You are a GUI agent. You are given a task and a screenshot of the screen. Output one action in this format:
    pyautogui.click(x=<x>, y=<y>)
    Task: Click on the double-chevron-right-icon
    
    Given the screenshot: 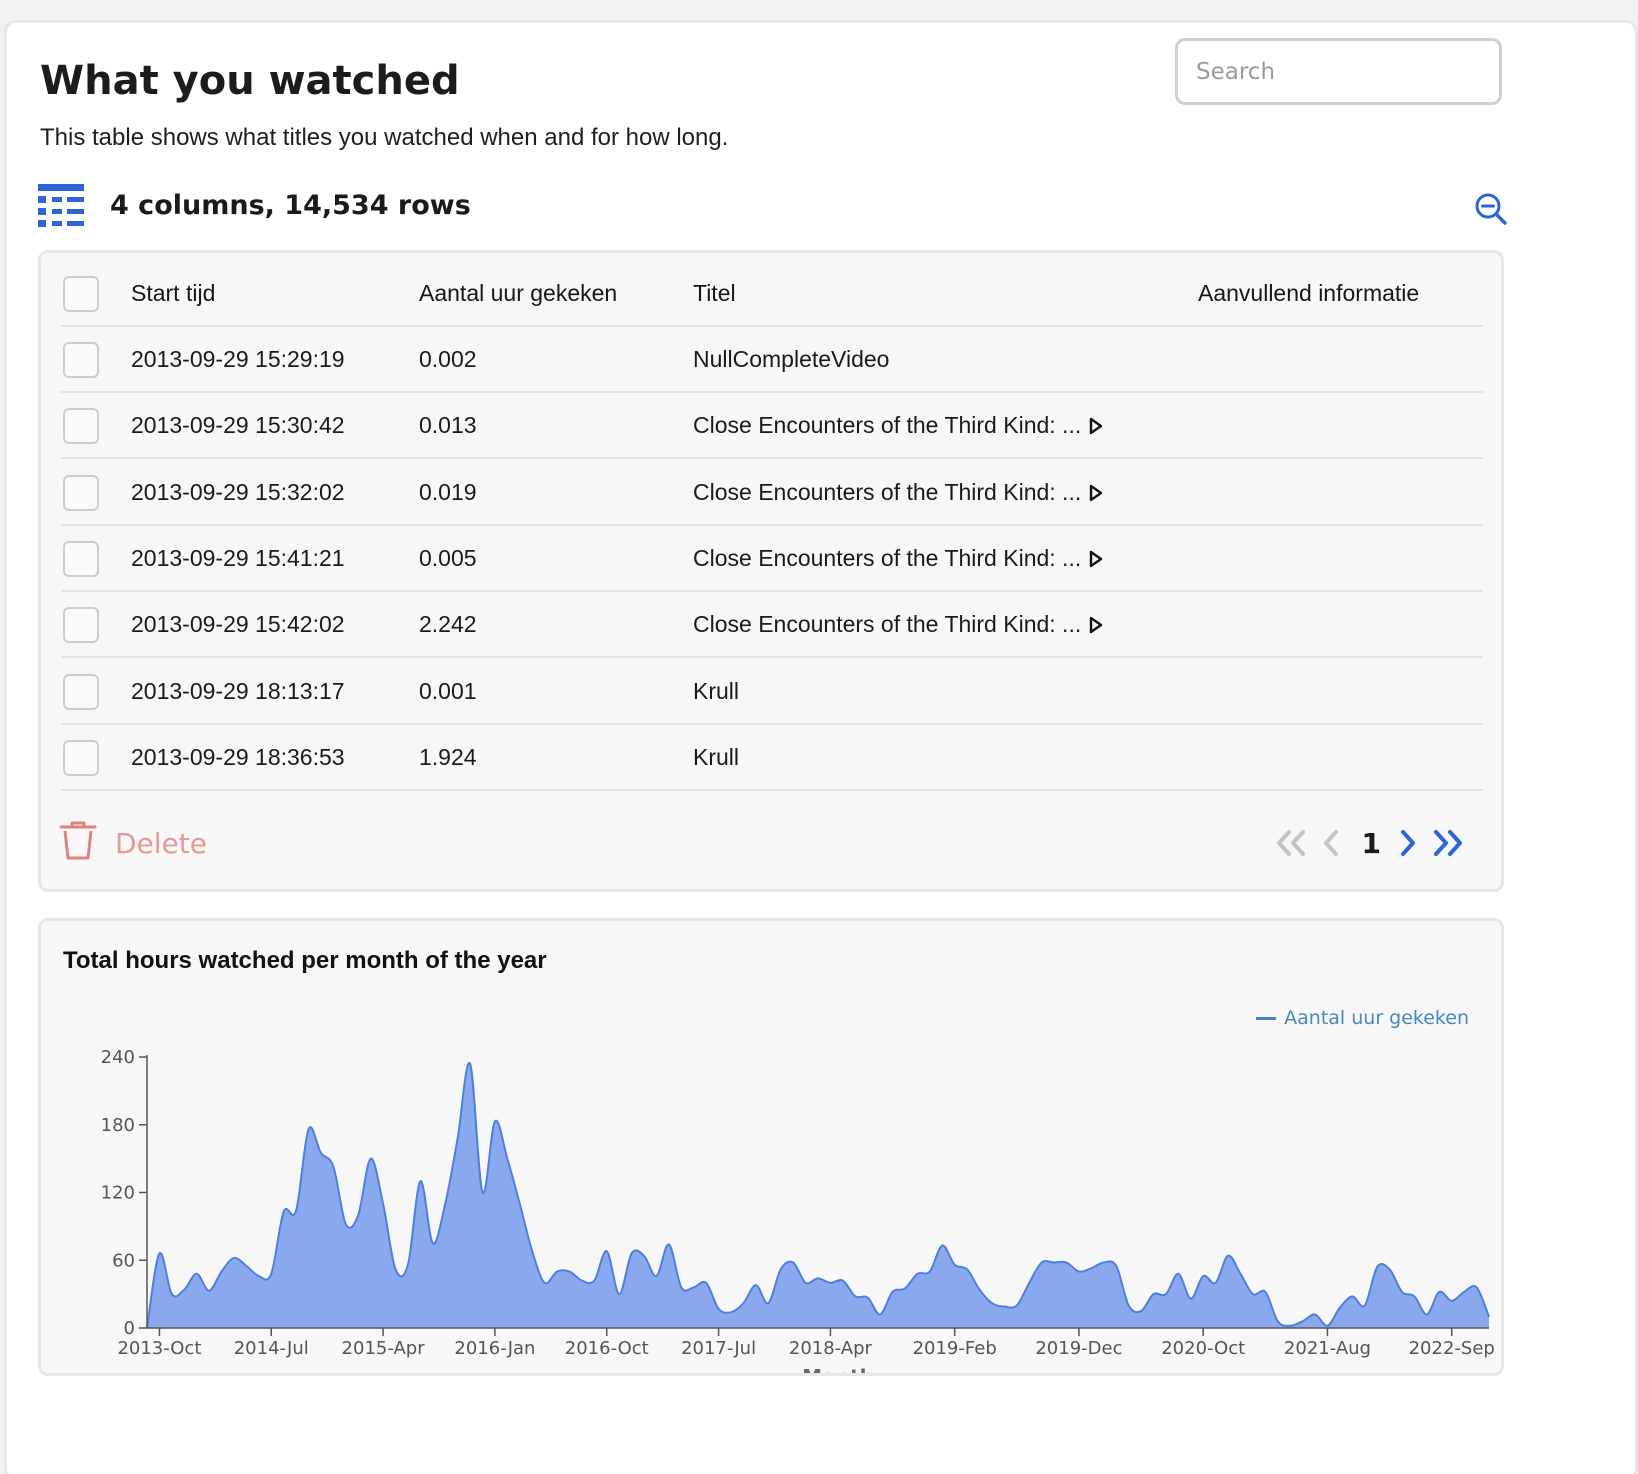 What is the action you would take?
    pyautogui.click(x=1448, y=843)
    